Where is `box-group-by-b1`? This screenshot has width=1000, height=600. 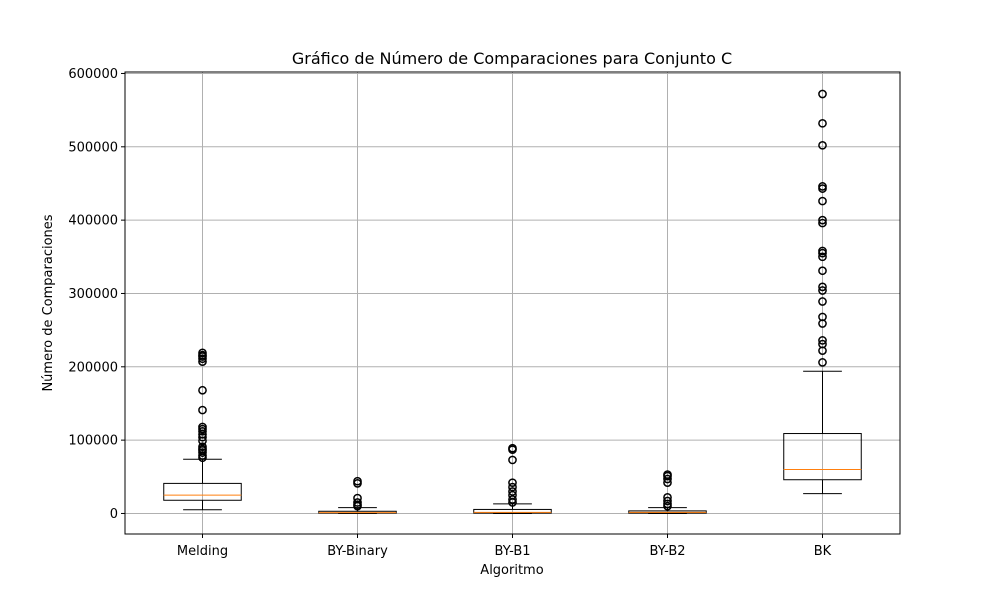
box-group-by-b1 is located at coordinates (512, 478).